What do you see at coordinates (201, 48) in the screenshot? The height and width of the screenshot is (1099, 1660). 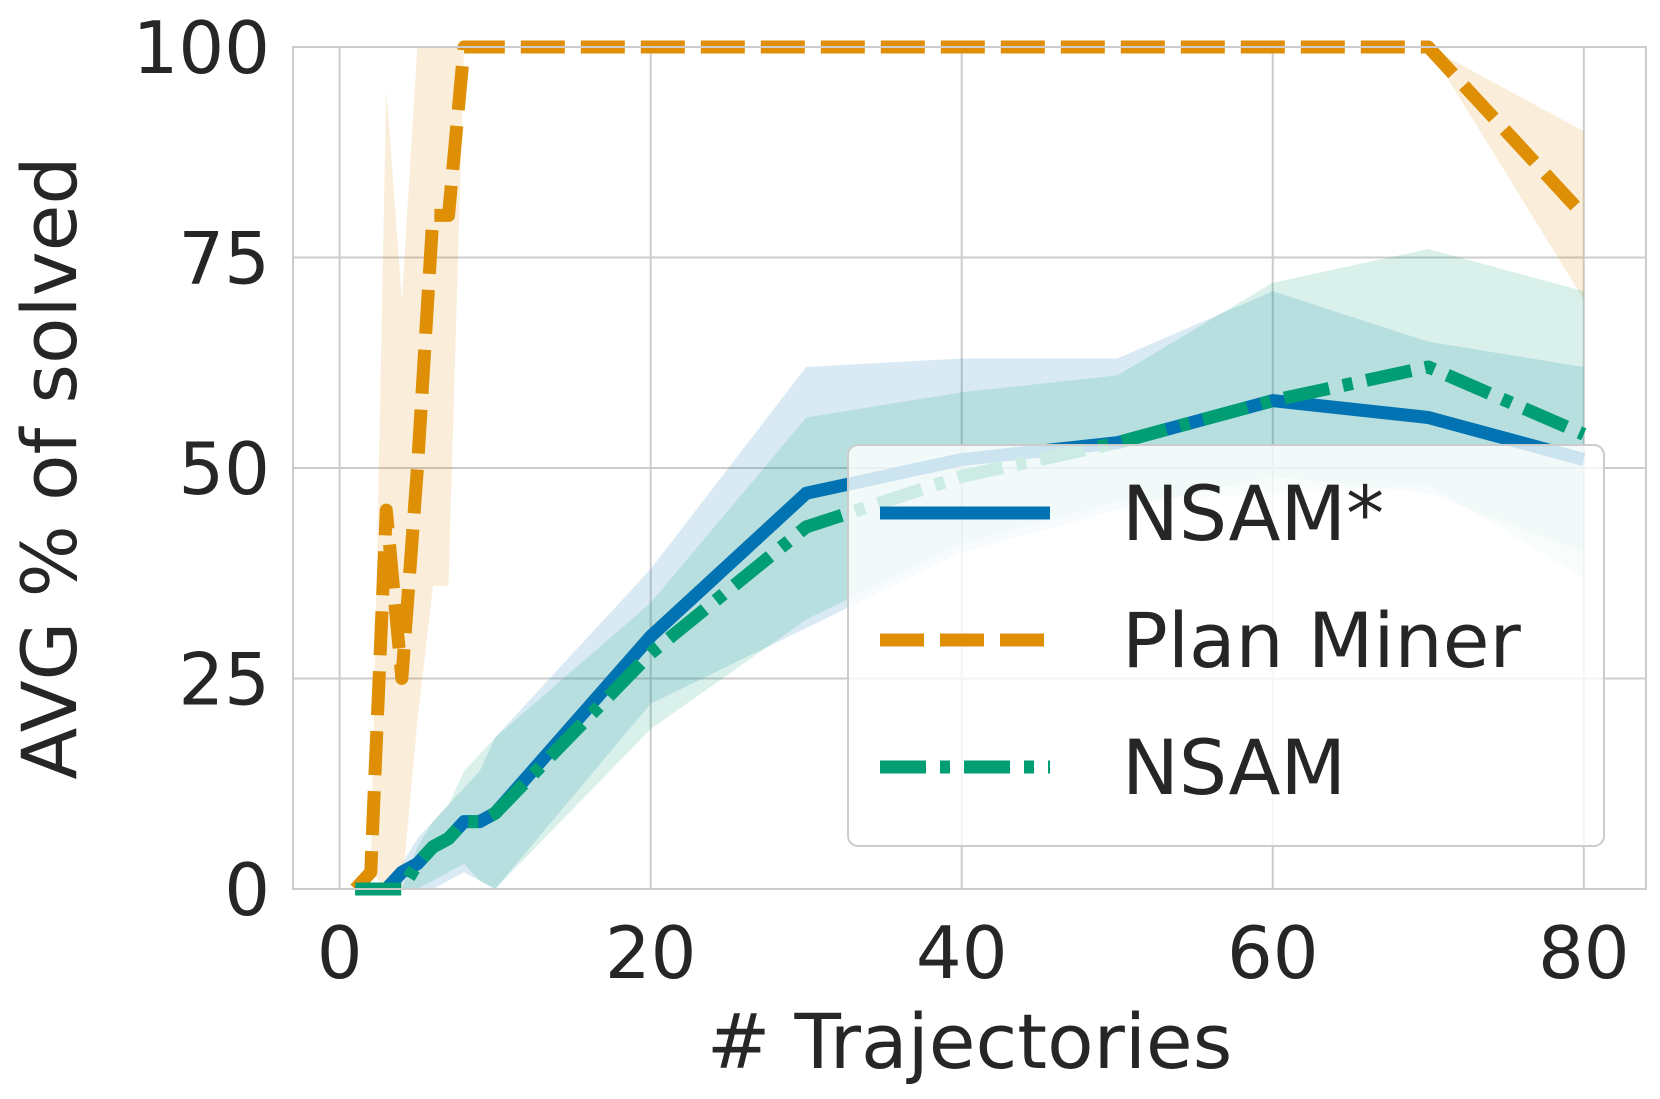 I see `y-tick-label: 100` at bounding box center [201, 48].